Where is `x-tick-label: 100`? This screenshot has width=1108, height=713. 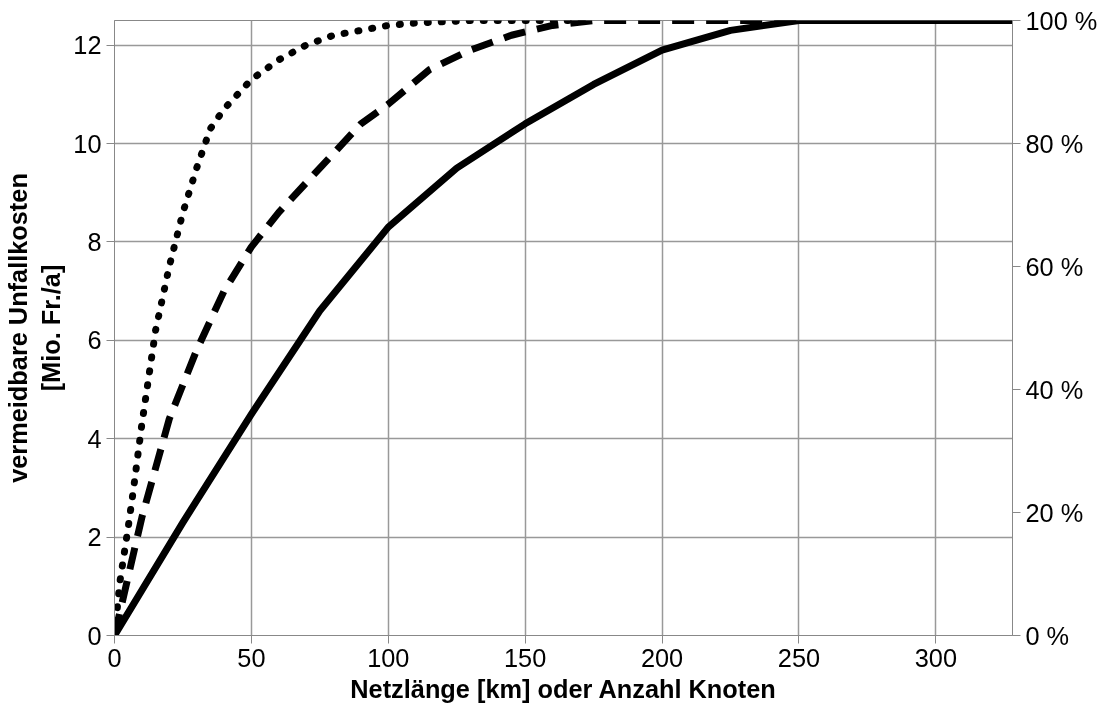
x-tick-label: 100 is located at coordinates (388, 657).